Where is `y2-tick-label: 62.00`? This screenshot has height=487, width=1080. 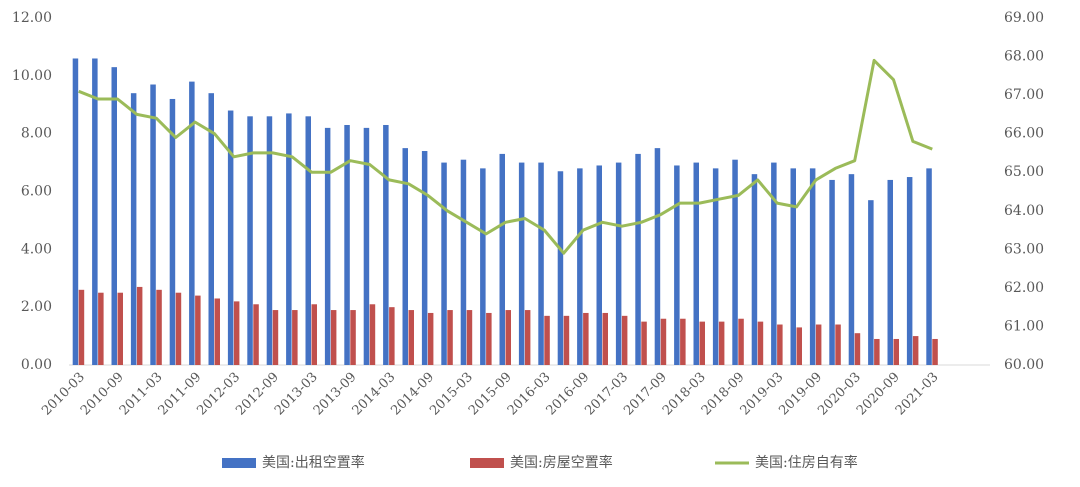
y2-tick-label: 62.00 is located at coordinates (1024, 288).